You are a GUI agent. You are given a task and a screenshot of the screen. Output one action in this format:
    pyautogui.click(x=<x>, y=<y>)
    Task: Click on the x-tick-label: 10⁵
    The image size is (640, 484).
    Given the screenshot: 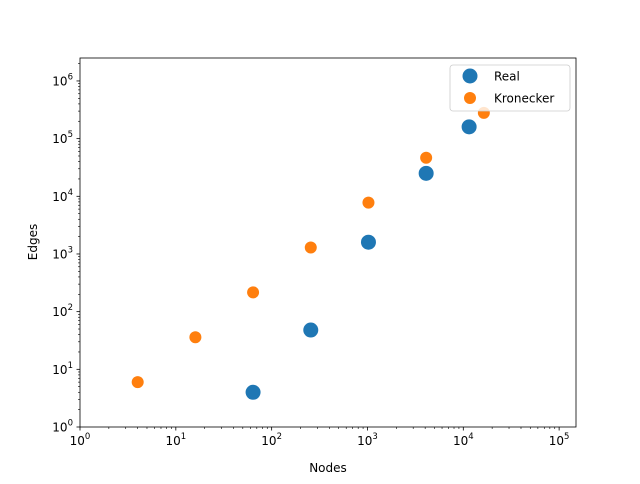 What is the action you would take?
    pyautogui.click(x=559, y=440)
    